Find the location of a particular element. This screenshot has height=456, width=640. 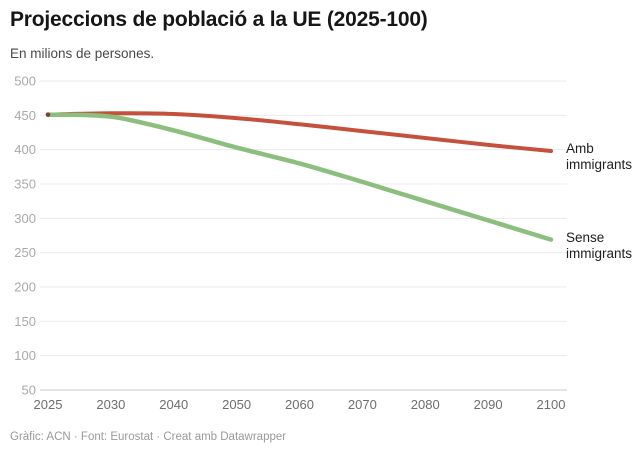

y-axis-label: 50 is located at coordinates (29, 390).